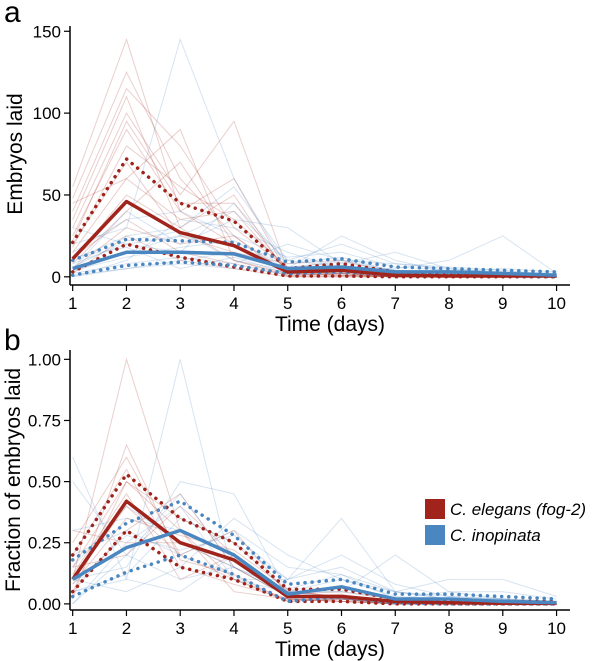  Describe the element at coordinates (44, 359) in the screenshot. I see `y-tick-label: 1.00` at that location.